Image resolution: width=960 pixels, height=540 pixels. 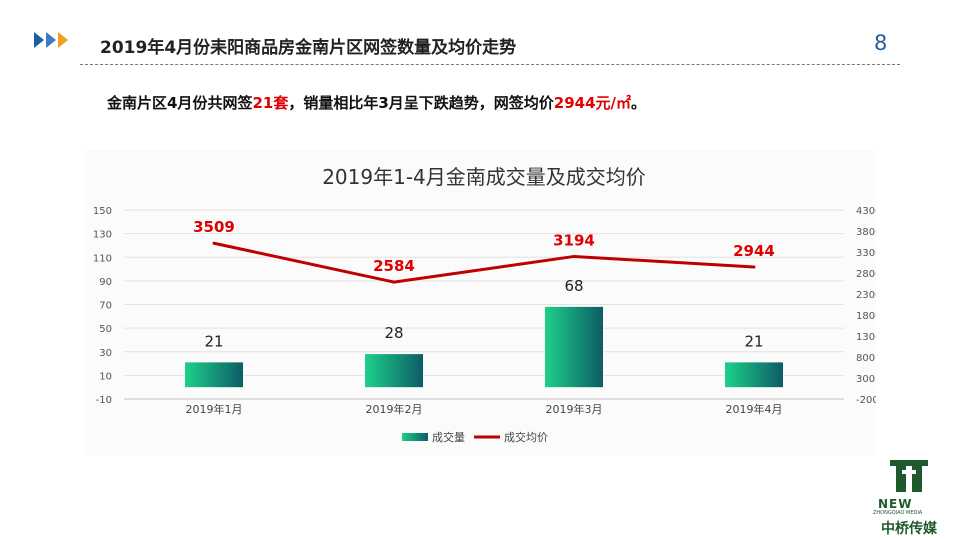 What do you see at coordinates (393, 333) in the screenshot?
I see `bar-data-label: 28` at bounding box center [393, 333].